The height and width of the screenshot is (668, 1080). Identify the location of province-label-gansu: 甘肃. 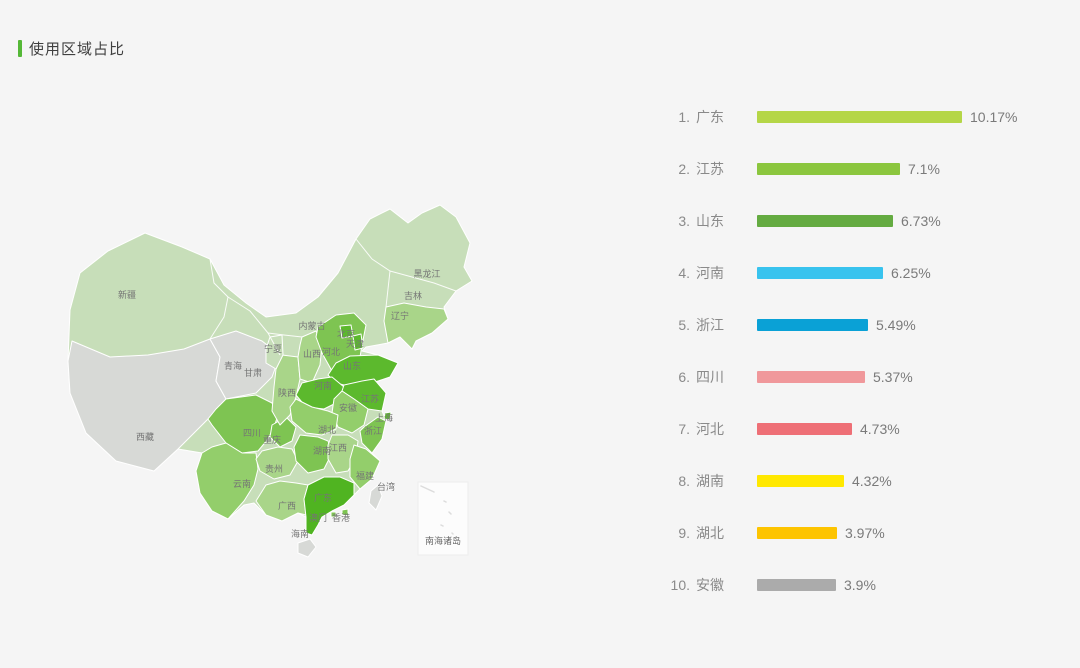
(253, 372).